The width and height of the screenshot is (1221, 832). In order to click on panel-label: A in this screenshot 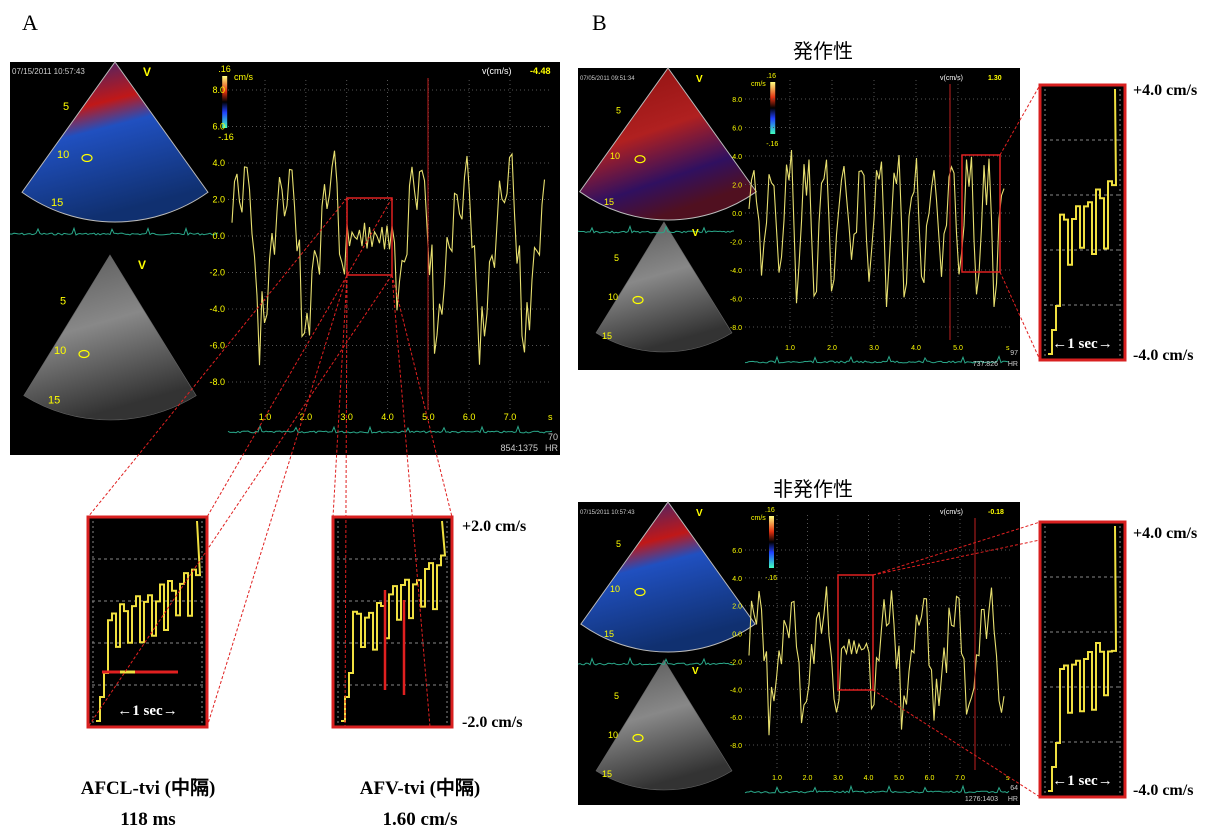, I will do `click(30, 22)`.